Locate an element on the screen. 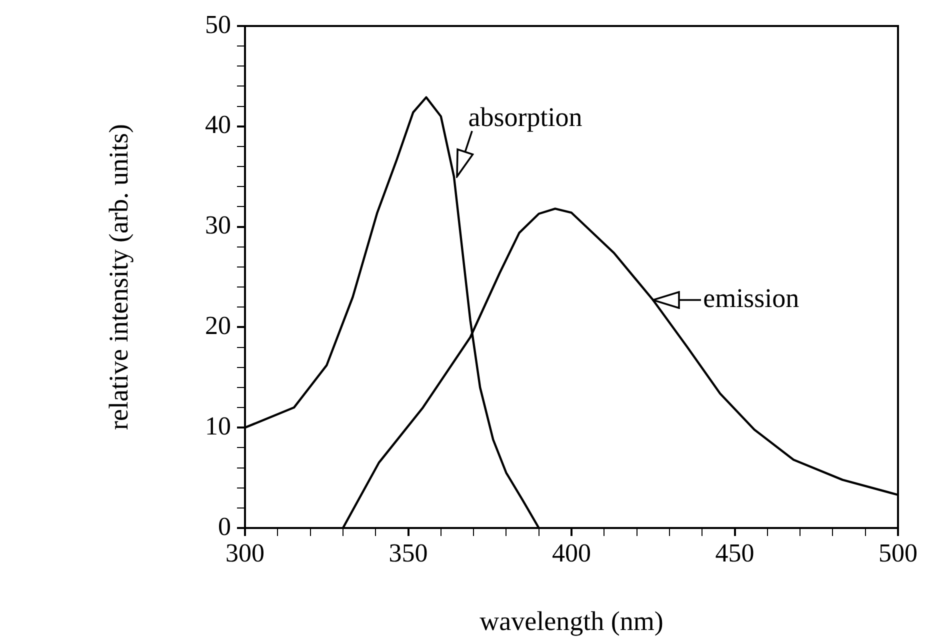  y-tick-label: 40 is located at coordinates (218, 125).